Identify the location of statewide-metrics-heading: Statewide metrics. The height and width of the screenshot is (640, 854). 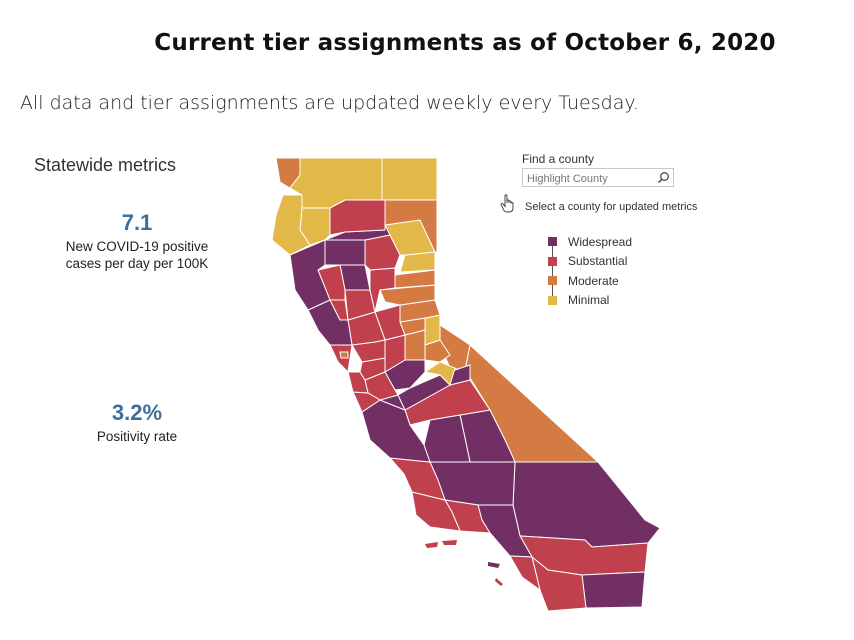
(105, 165).